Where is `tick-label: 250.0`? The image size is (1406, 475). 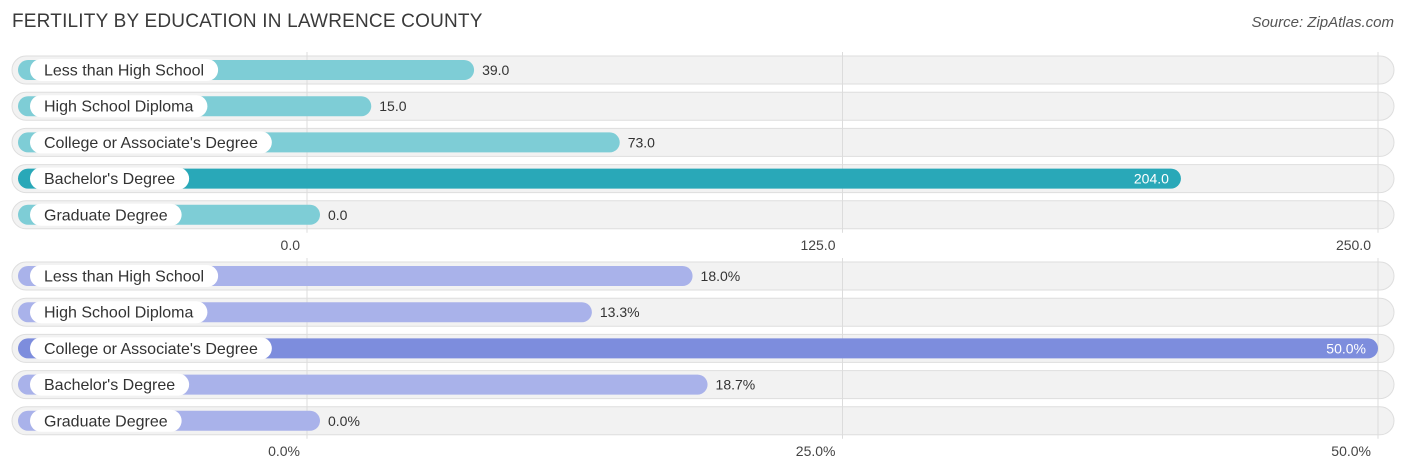 tick-label: 250.0 is located at coordinates (1353, 245).